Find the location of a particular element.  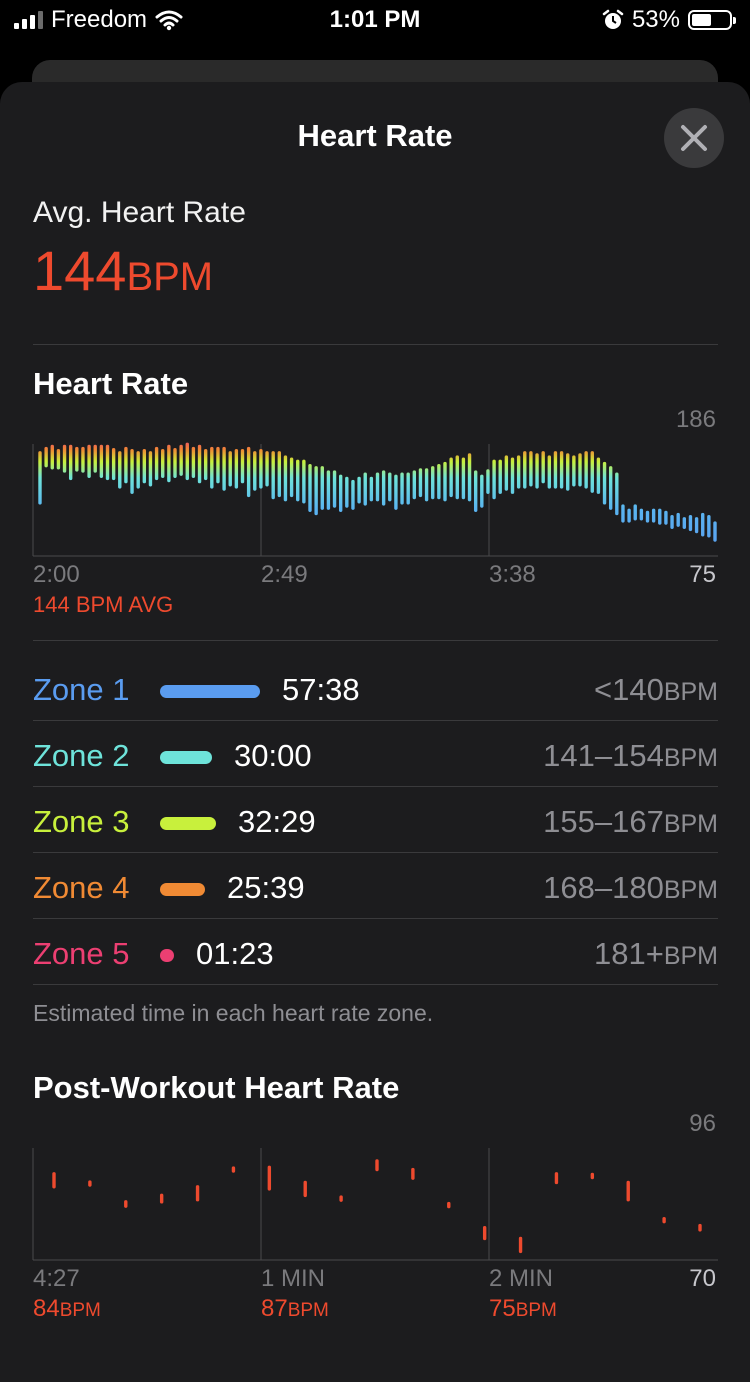

carrier-name: Freedom is located at coordinates (99, 19).